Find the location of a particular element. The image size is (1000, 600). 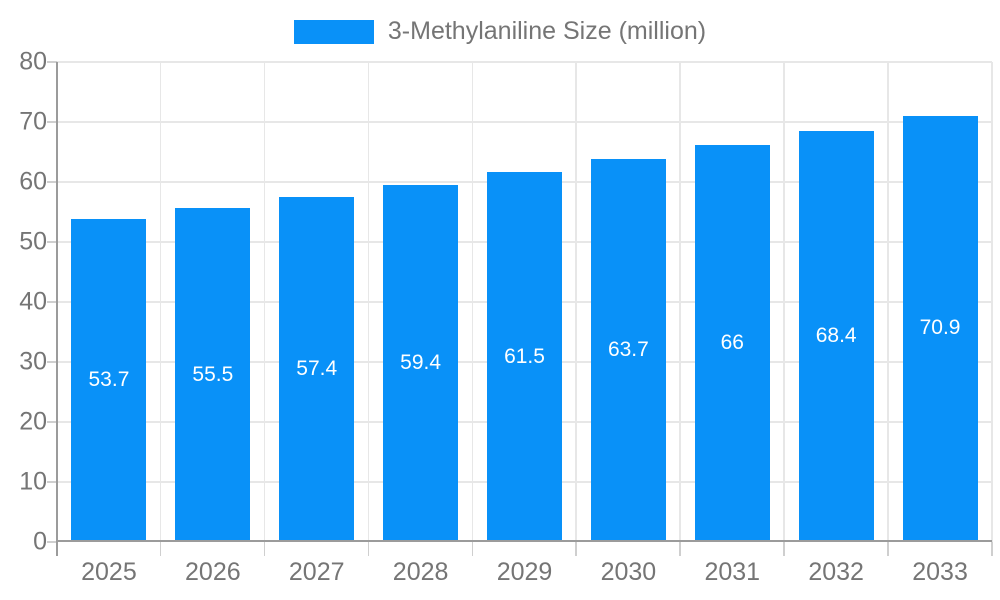

chart-legend: 3-Methylaniline Size (million) is located at coordinates (500, 31).